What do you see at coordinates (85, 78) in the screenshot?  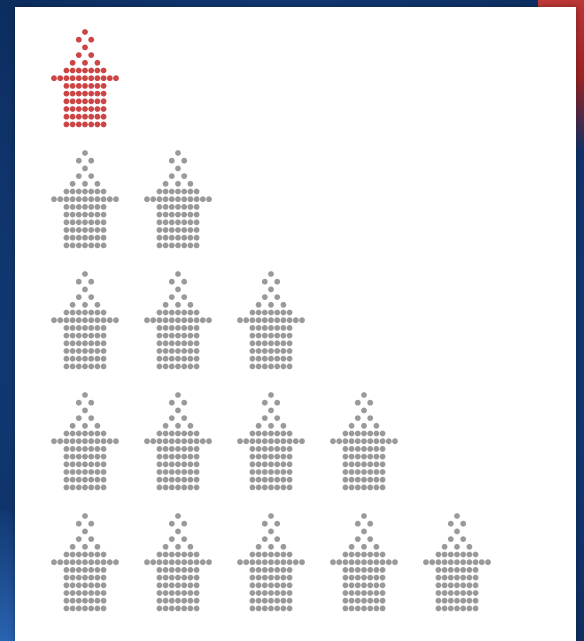 I see `church-icon-highlighted` at bounding box center [85, 78].